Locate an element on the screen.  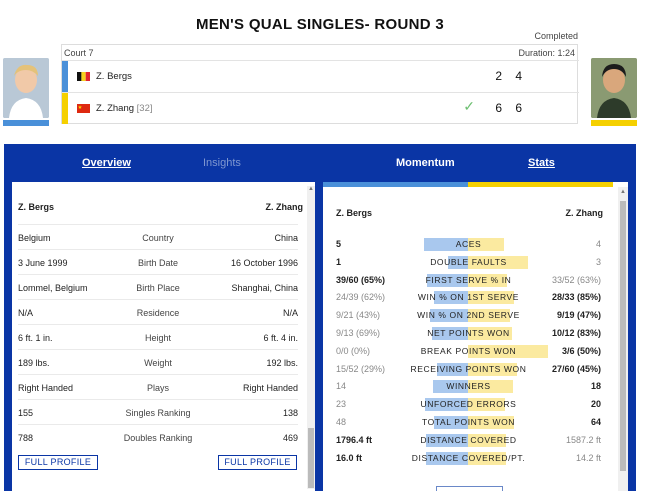
stat-player2-value: 10/12 (83%) is located at coordinates (576, 333).